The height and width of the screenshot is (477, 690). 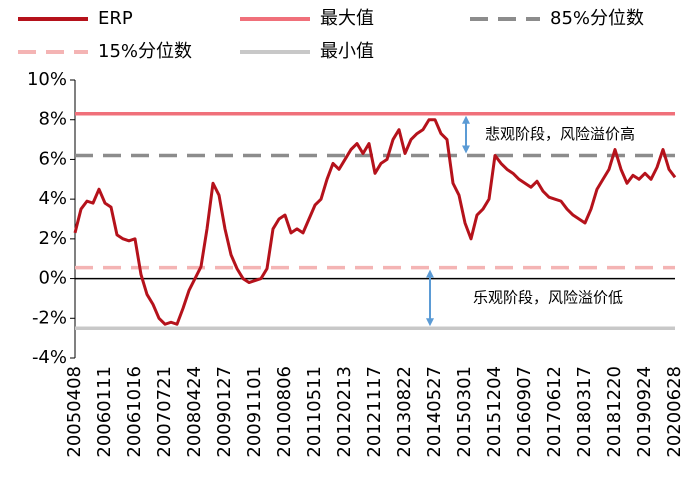 I want to click on x-tick-label: 20100806, so click(x=284, y=412).